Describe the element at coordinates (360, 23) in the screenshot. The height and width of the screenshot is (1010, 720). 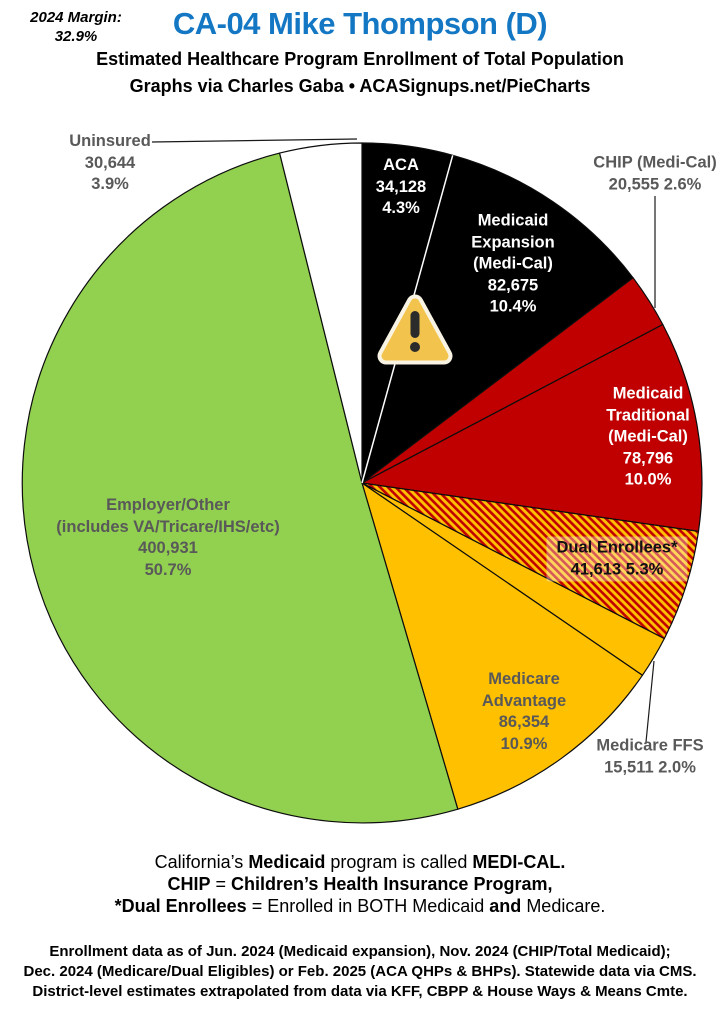
I see `page-title: CA-04 Mike Thompson (D)` at that location.